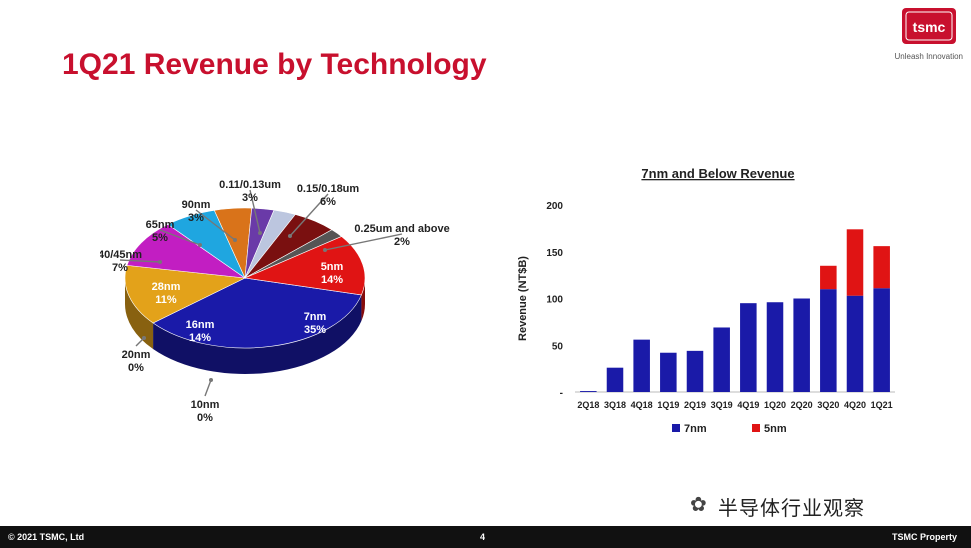 The width and height of the screenshot is (971, 548). What do you see at coordinates (483, 537) in the screenshot?
I see `page-number: 4` at bounding box center [483, 537].